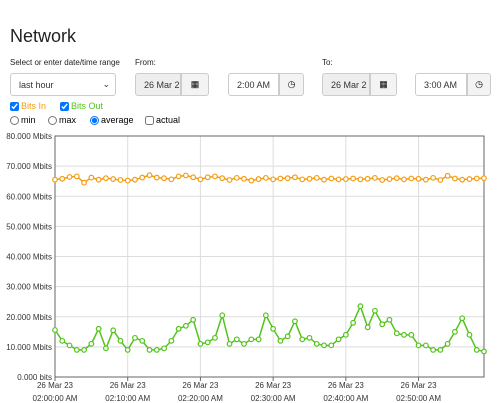 The height and width of the screenshot is (403, 500). Describe the element at coordinates (81, 106) in the screenshot. I see `legend-item: Bits Out` at that location.